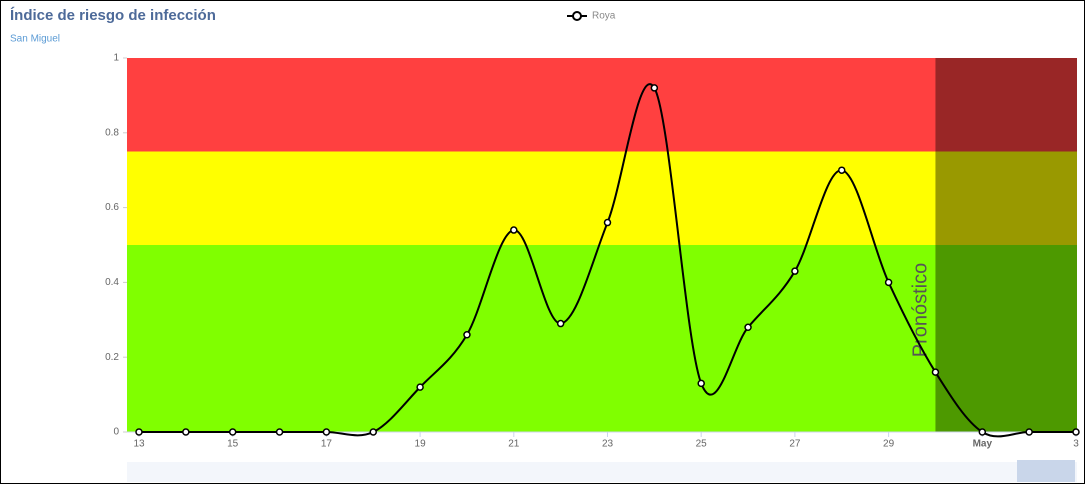 The height and width of the screenshot is (484, 1085). Describe the element at coordinates (1046, 471) in the screenshot. I see `navigator-handle` at that location.